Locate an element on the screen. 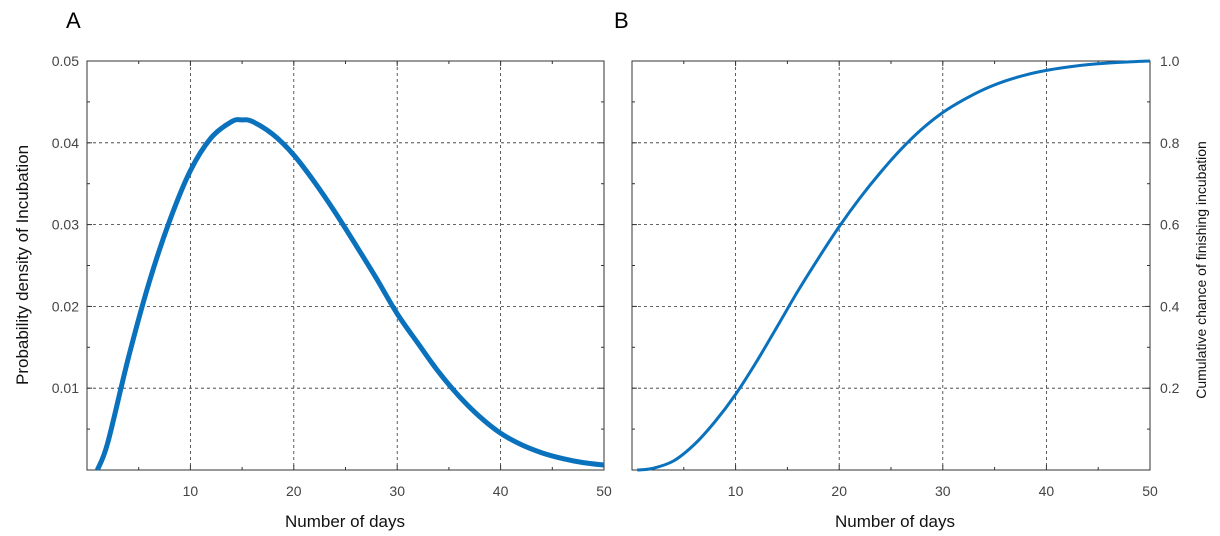 This screenshot has width=1220, height=536. panel-b-x-tick-label: 50 is located at coordinates (1150, 491).